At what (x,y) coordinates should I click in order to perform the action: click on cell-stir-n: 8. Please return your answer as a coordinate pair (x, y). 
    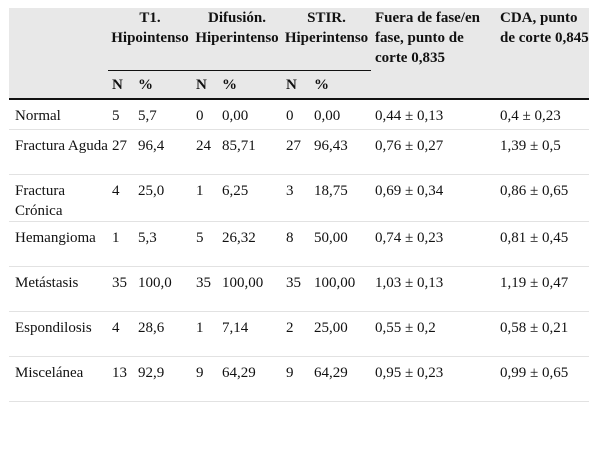
    Looking at the image, I should click on (296, 244).